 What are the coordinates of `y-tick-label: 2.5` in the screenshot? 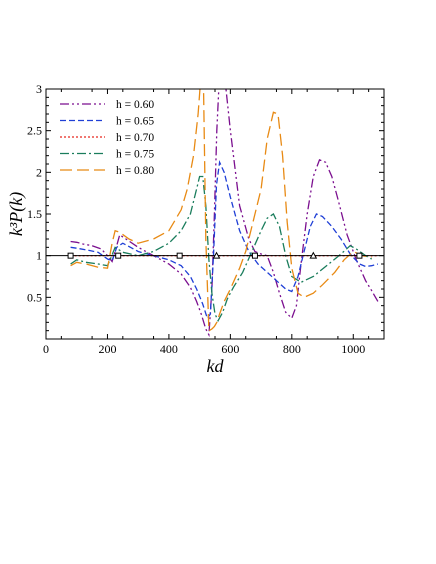 It's located at (34, 131).